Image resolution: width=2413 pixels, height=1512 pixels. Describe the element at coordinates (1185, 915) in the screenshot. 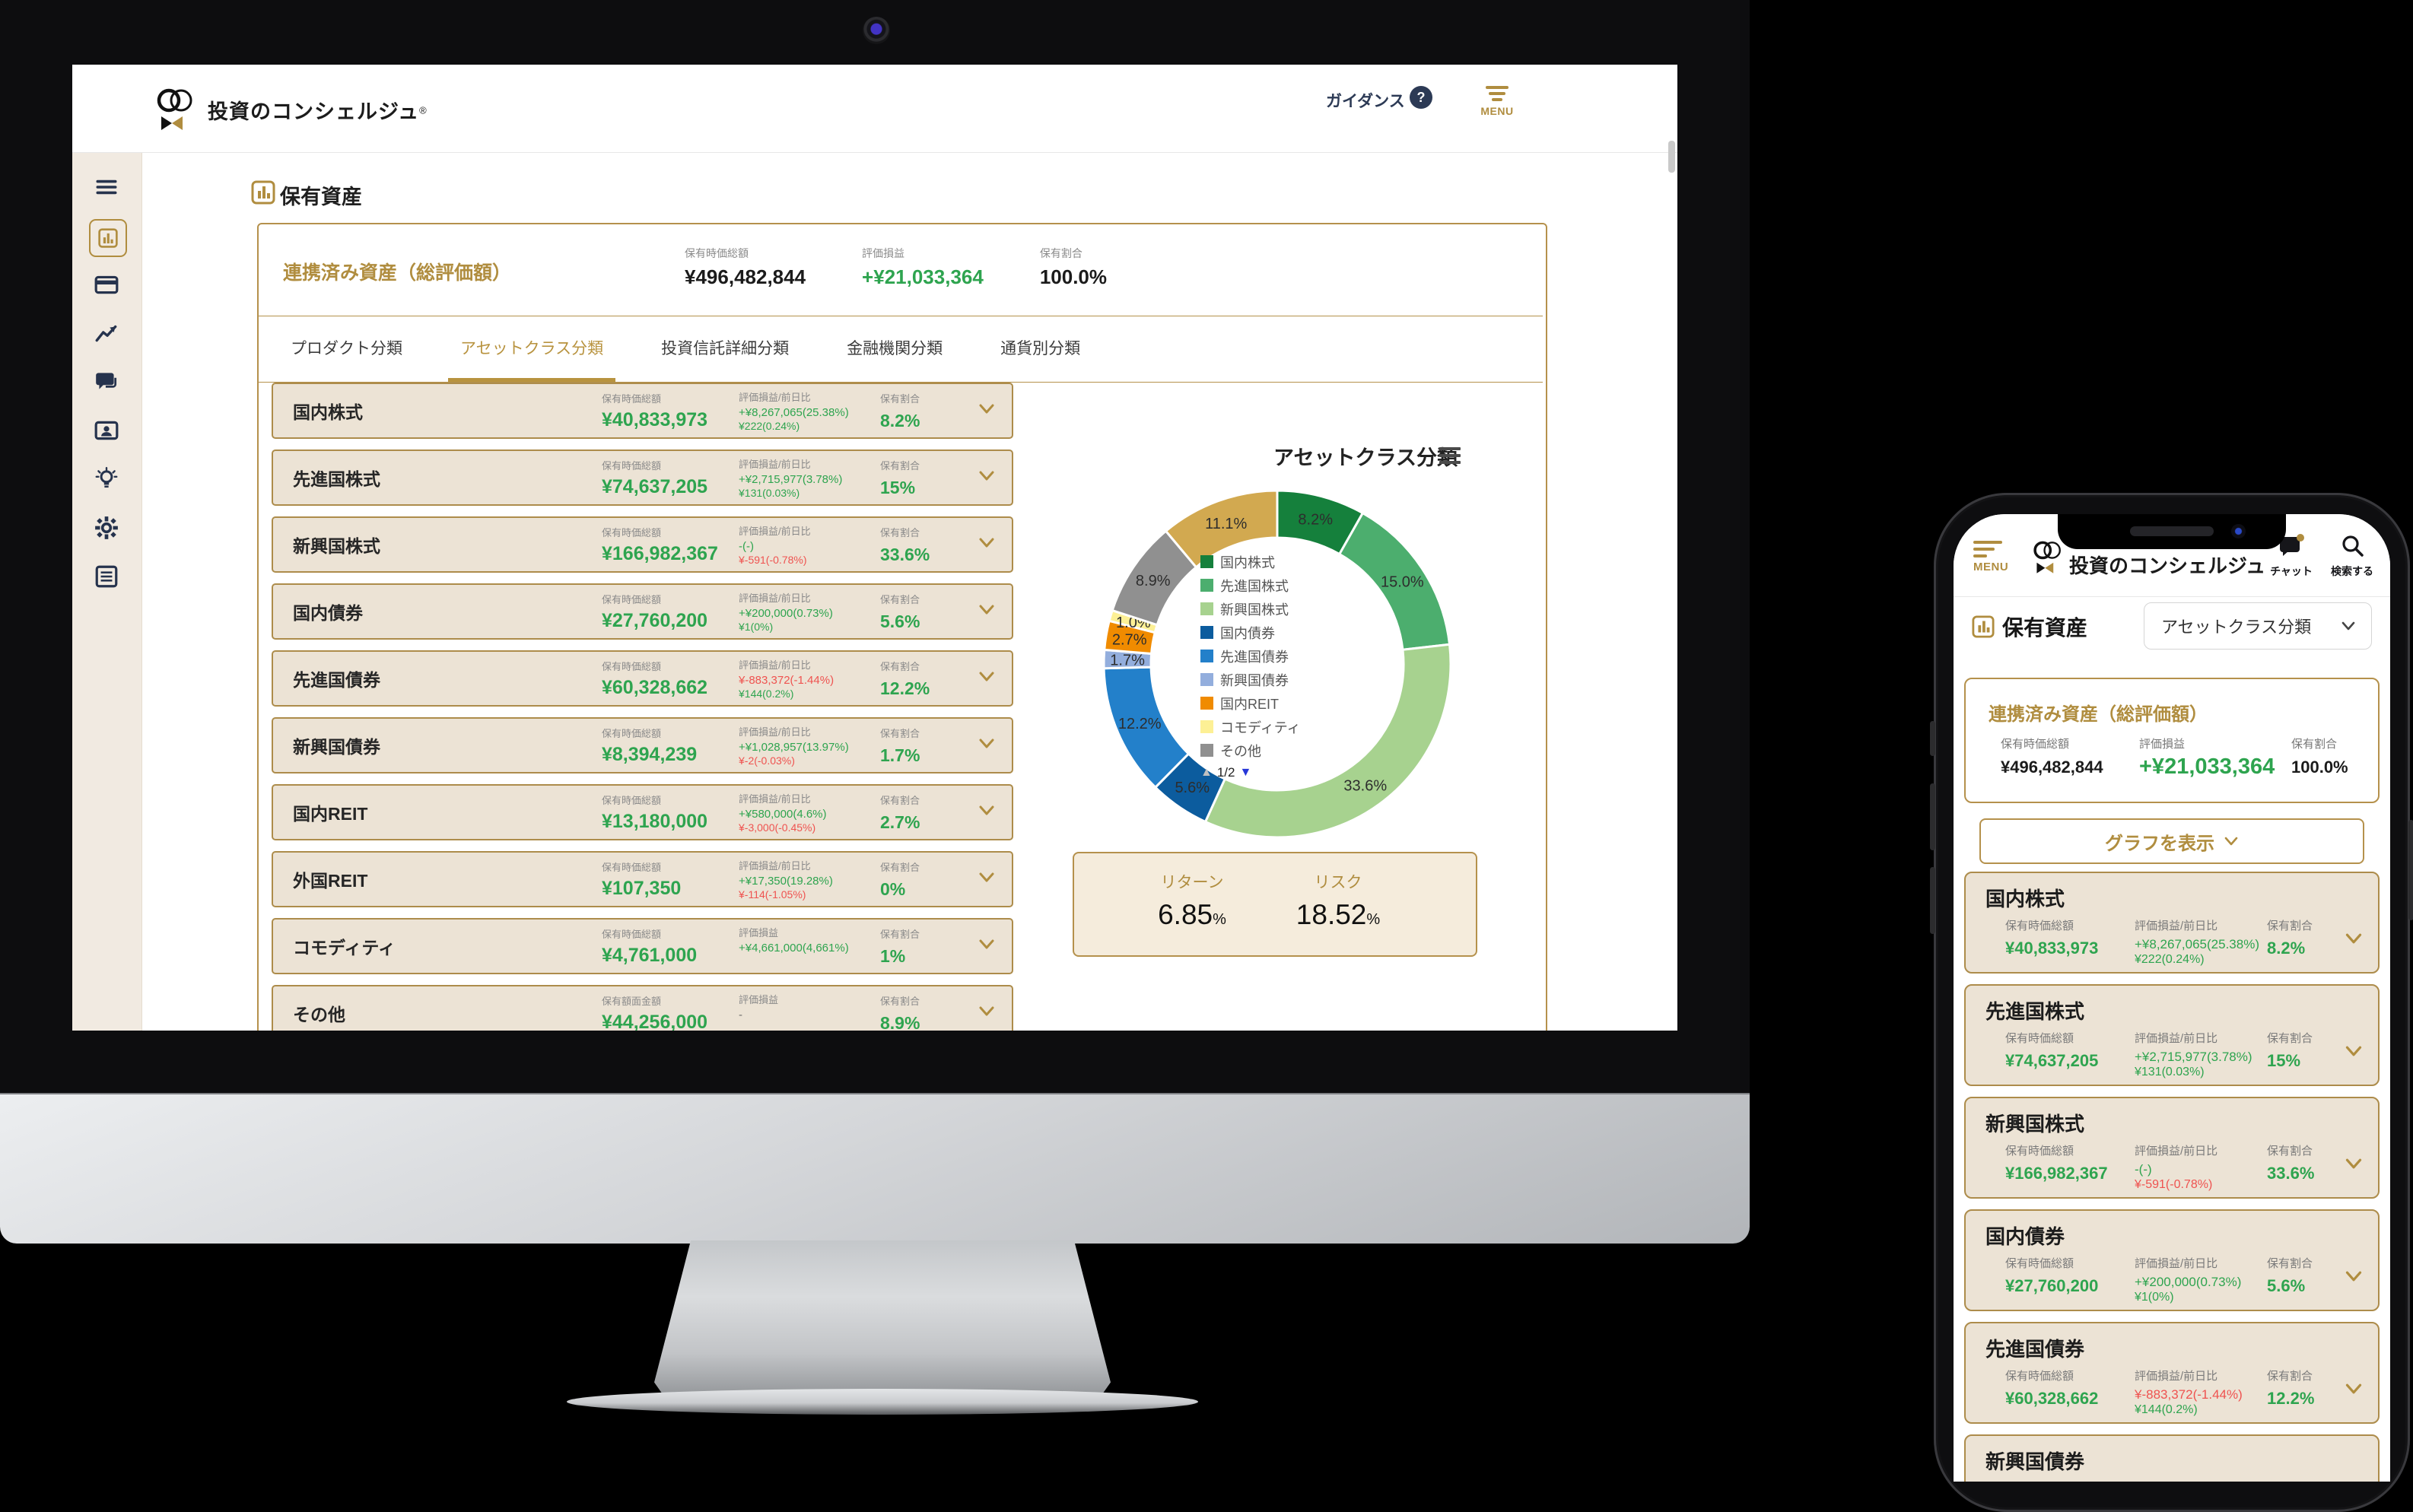

I see `return-value: 6.85` at that location.